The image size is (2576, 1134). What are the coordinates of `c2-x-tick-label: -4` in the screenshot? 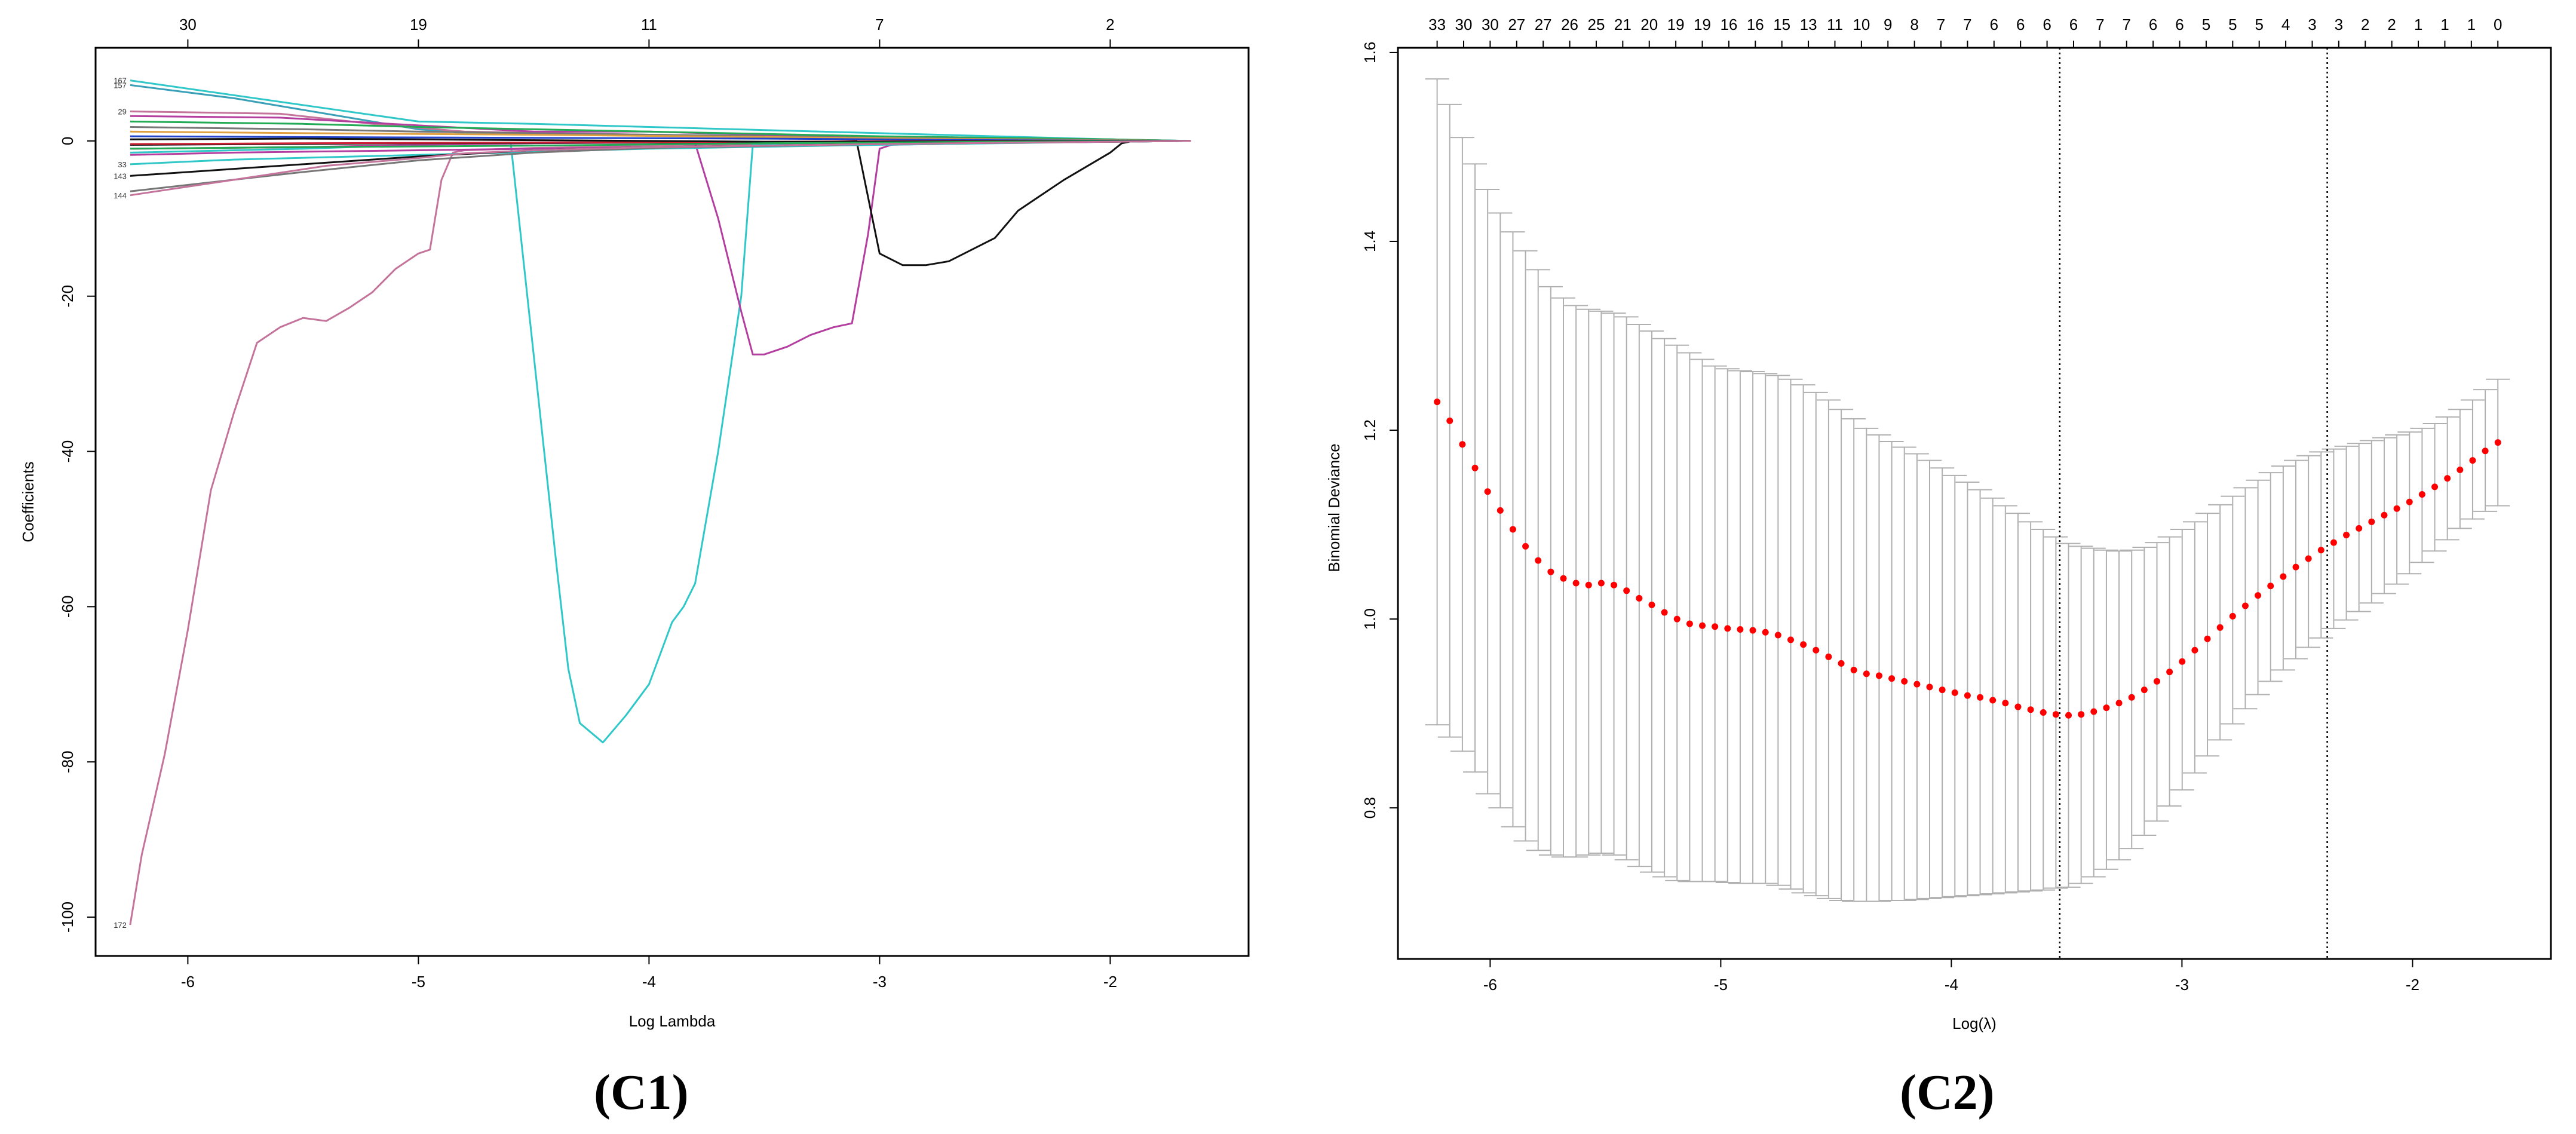 It's located at (1952, 985).